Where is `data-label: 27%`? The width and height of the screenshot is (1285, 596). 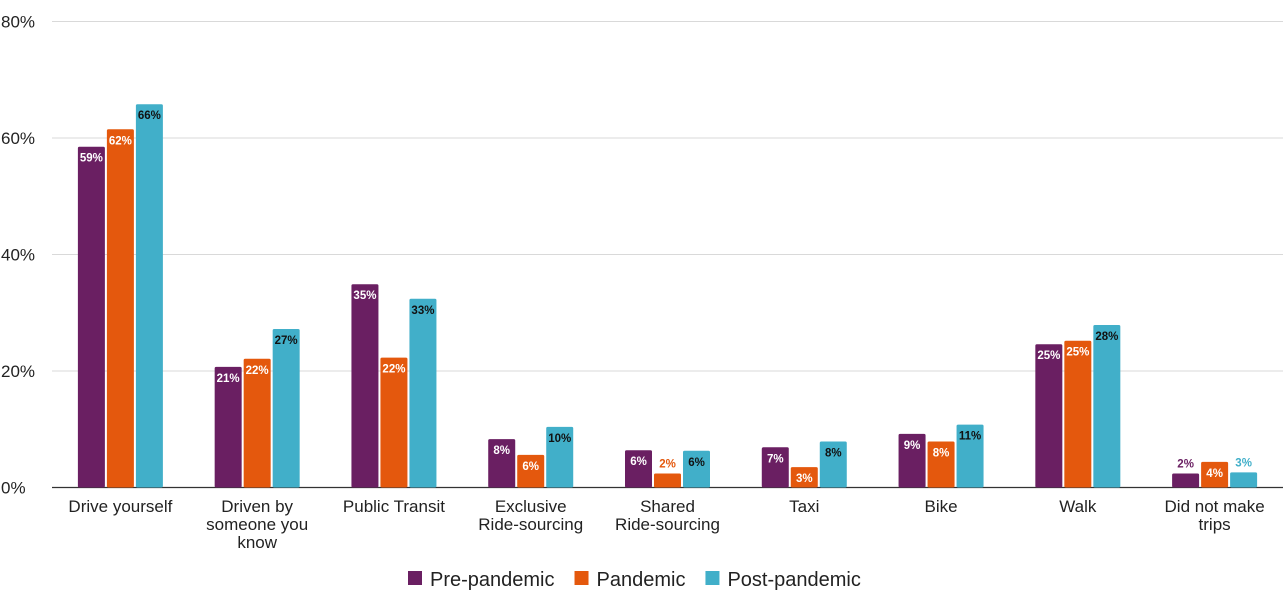 data-label: 27% is located at coordinates (286, 341).